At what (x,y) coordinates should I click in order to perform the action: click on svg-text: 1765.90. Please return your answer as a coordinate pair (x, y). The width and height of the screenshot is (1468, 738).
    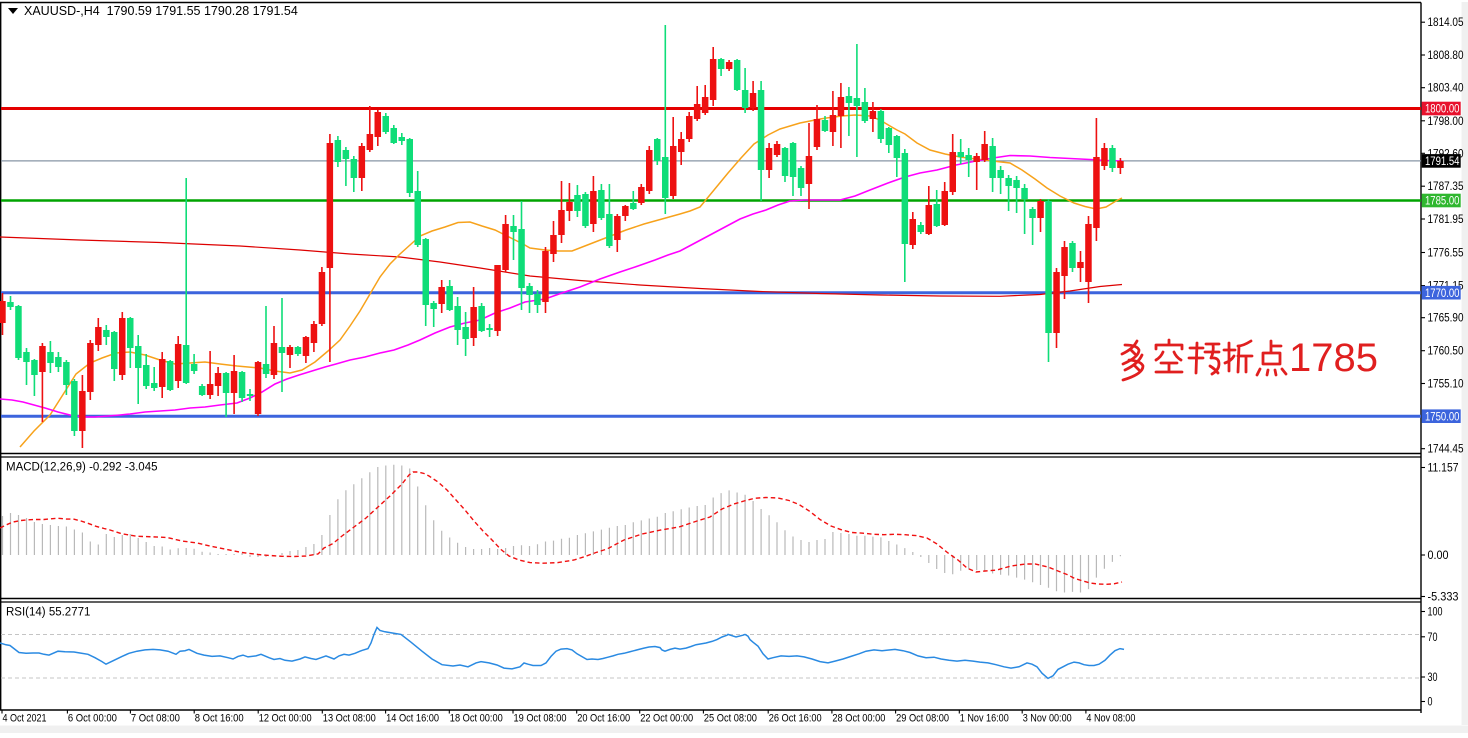
    Looking at the image, I should click on (1446, 319).